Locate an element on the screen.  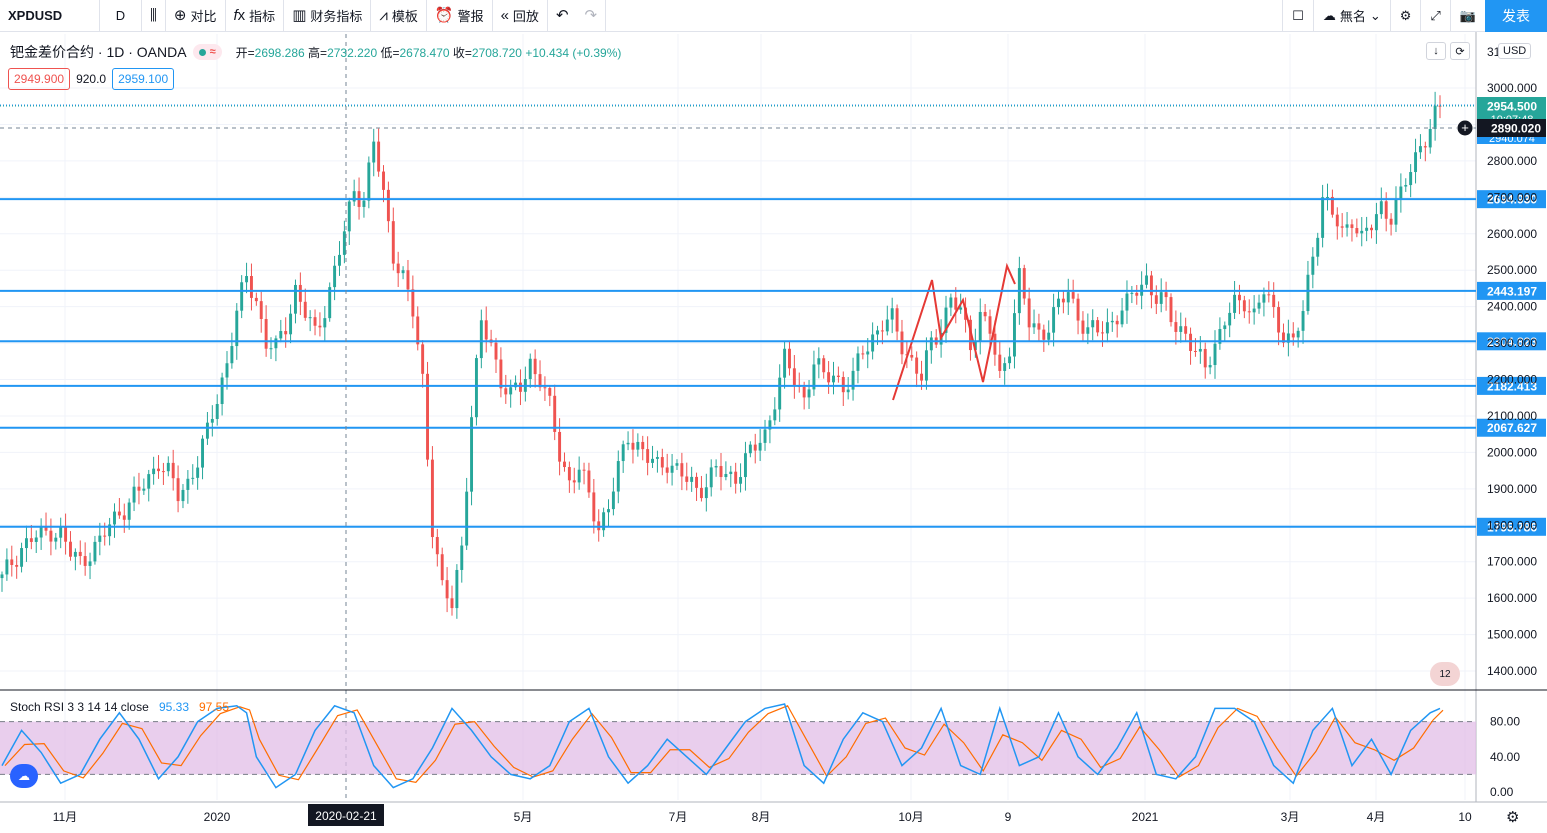
indicators-button: fx 指标 is located at coordinates (255, 16).